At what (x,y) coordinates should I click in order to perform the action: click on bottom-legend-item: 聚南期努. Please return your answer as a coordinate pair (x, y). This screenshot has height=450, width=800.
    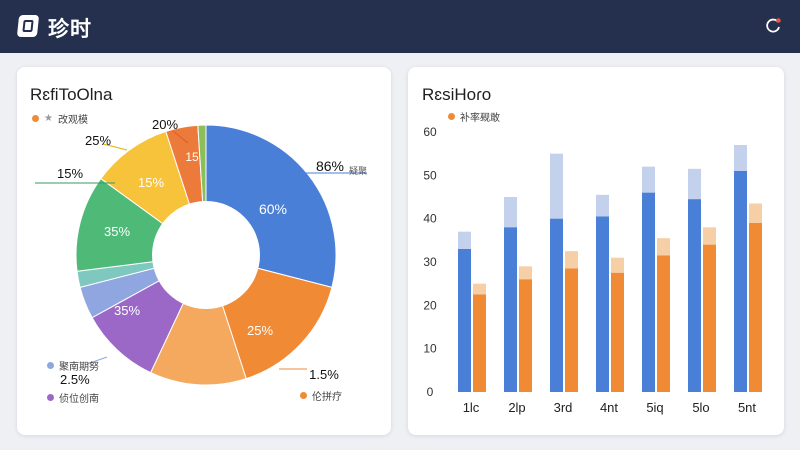
    Looking at the image, I should click on (73, 365).